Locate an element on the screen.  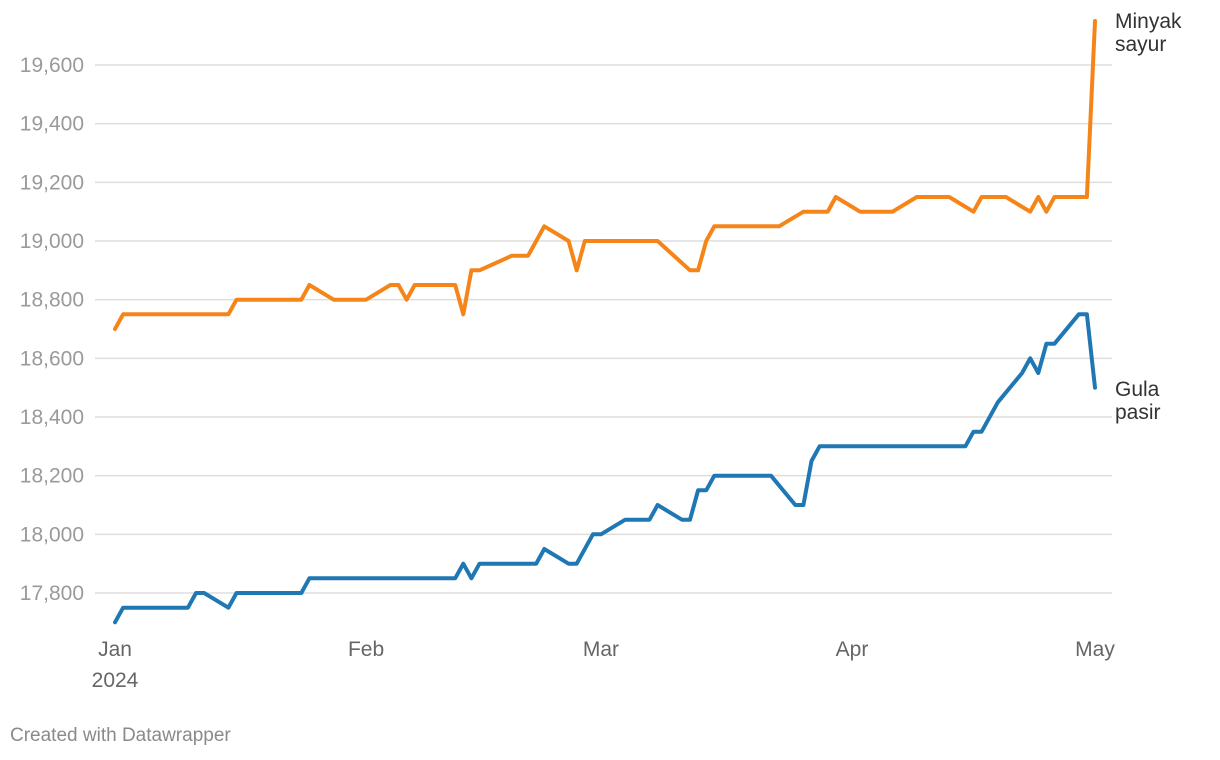
series-label: Gula pasir is located at coordinates (1138, 401).